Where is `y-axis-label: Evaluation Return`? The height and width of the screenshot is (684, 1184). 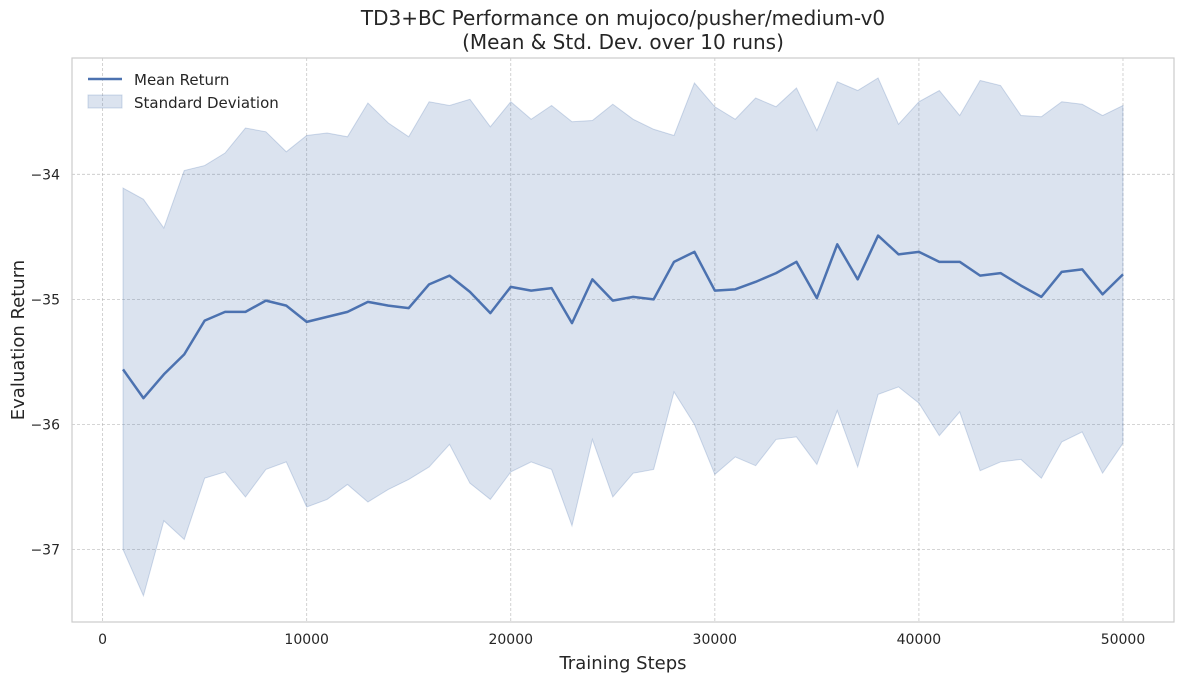 y-axis-label: Evaluation Return is located at coordinates (18, 340).